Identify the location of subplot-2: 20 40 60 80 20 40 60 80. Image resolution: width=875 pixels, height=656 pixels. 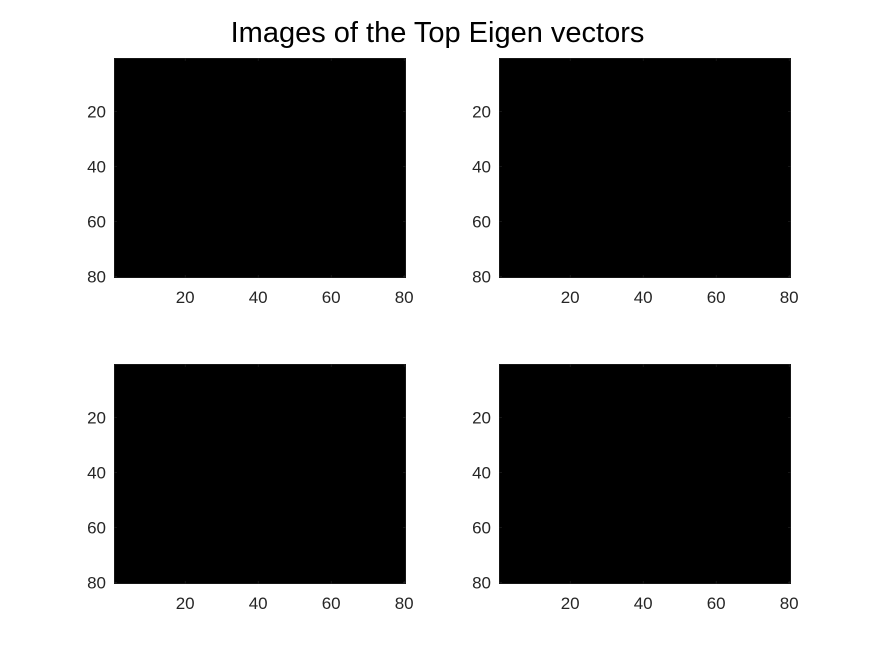
(635, 182).